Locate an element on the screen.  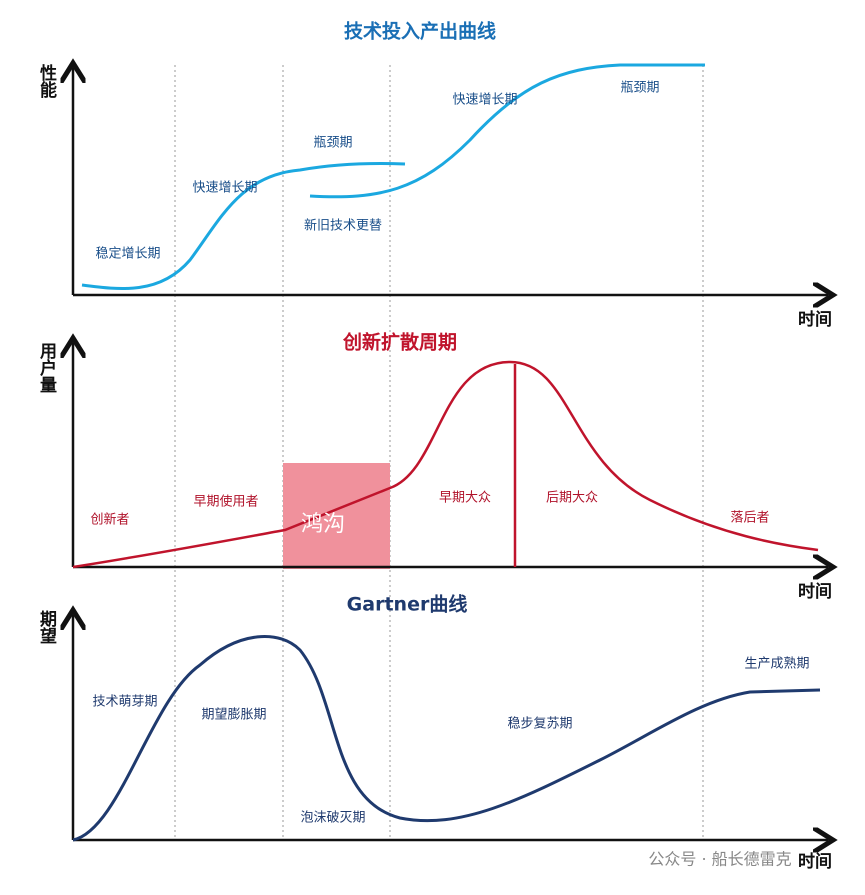
label: 落后者 is located at coordinates (749, 518).